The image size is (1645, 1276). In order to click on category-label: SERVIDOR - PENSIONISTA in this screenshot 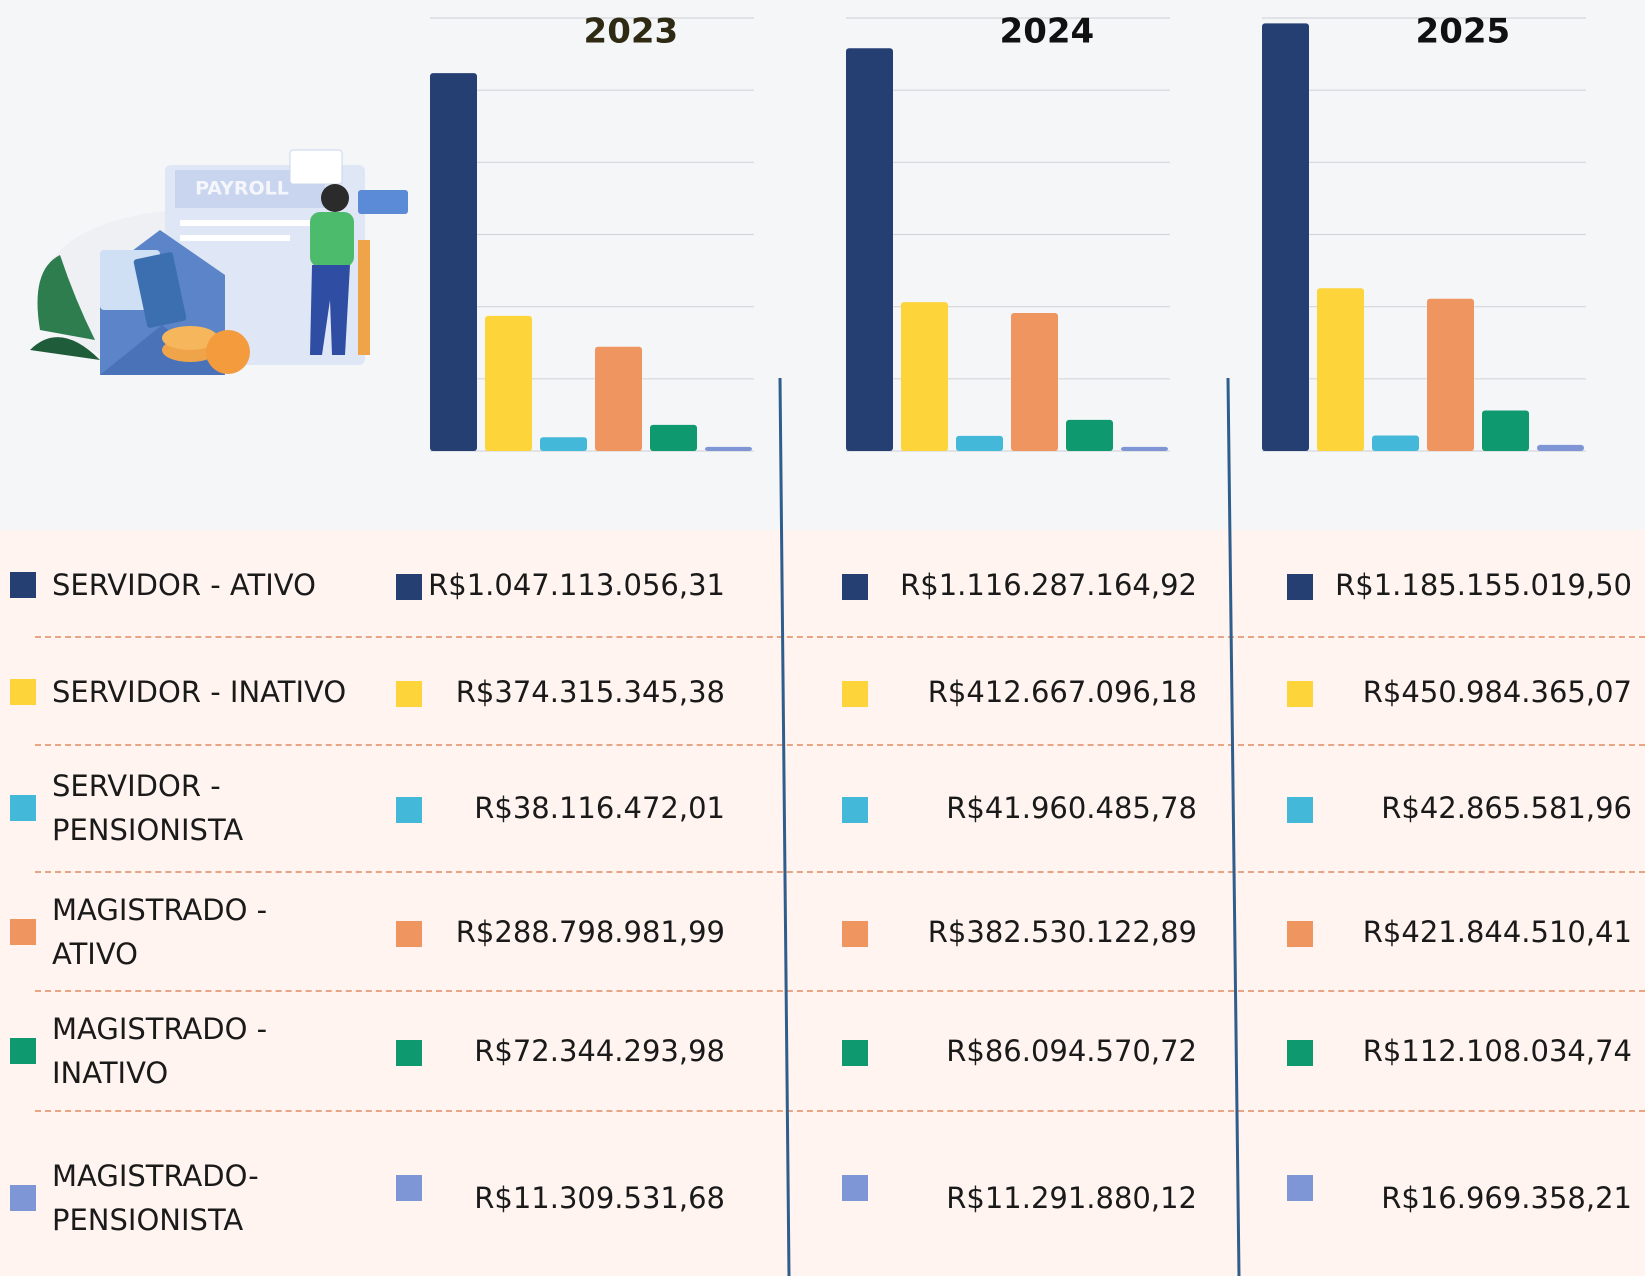, I will do `click(148, 808)`.